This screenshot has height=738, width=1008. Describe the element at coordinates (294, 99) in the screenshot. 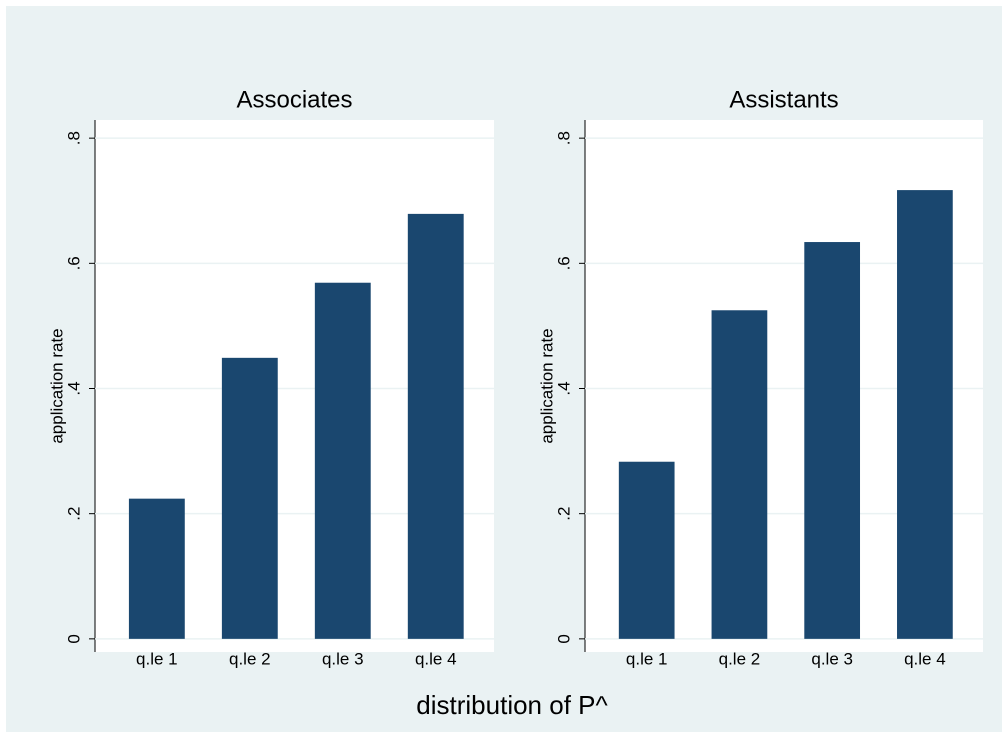

I see `chart-title: Associates` at that location.